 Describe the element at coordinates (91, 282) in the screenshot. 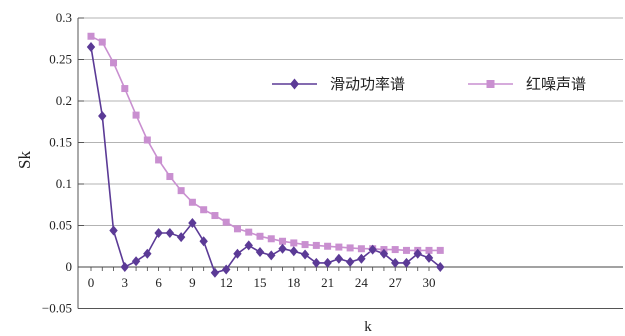

I see `x-tick-label: 0` at that location.